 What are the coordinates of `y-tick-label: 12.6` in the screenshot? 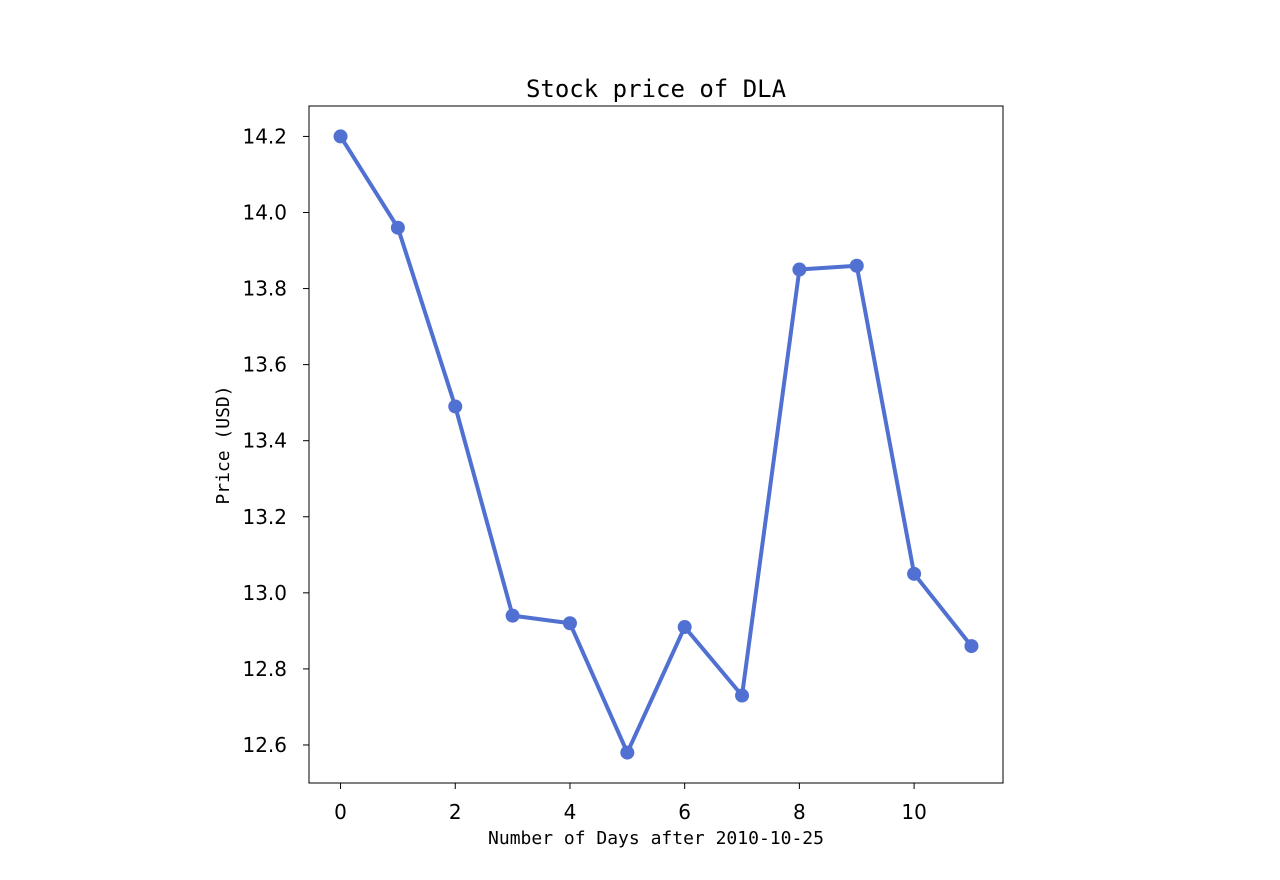 It's located at (264, 745).